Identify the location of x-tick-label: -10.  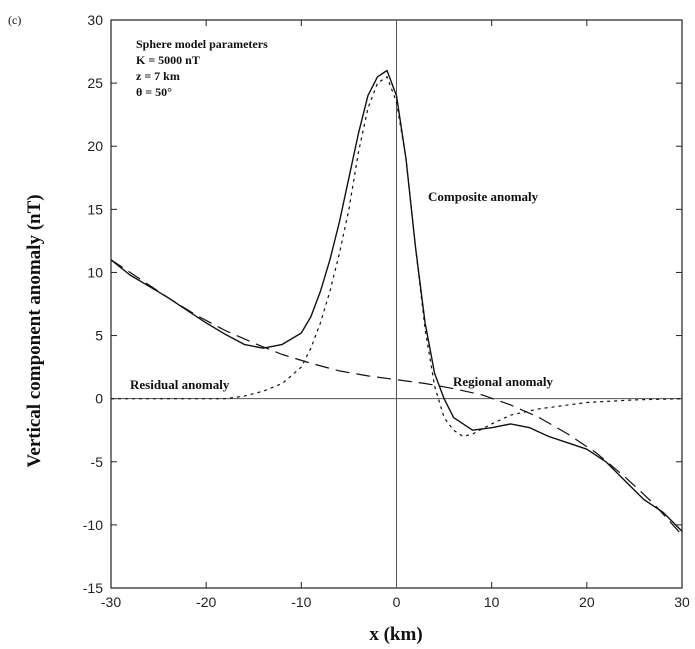
(301, 602).